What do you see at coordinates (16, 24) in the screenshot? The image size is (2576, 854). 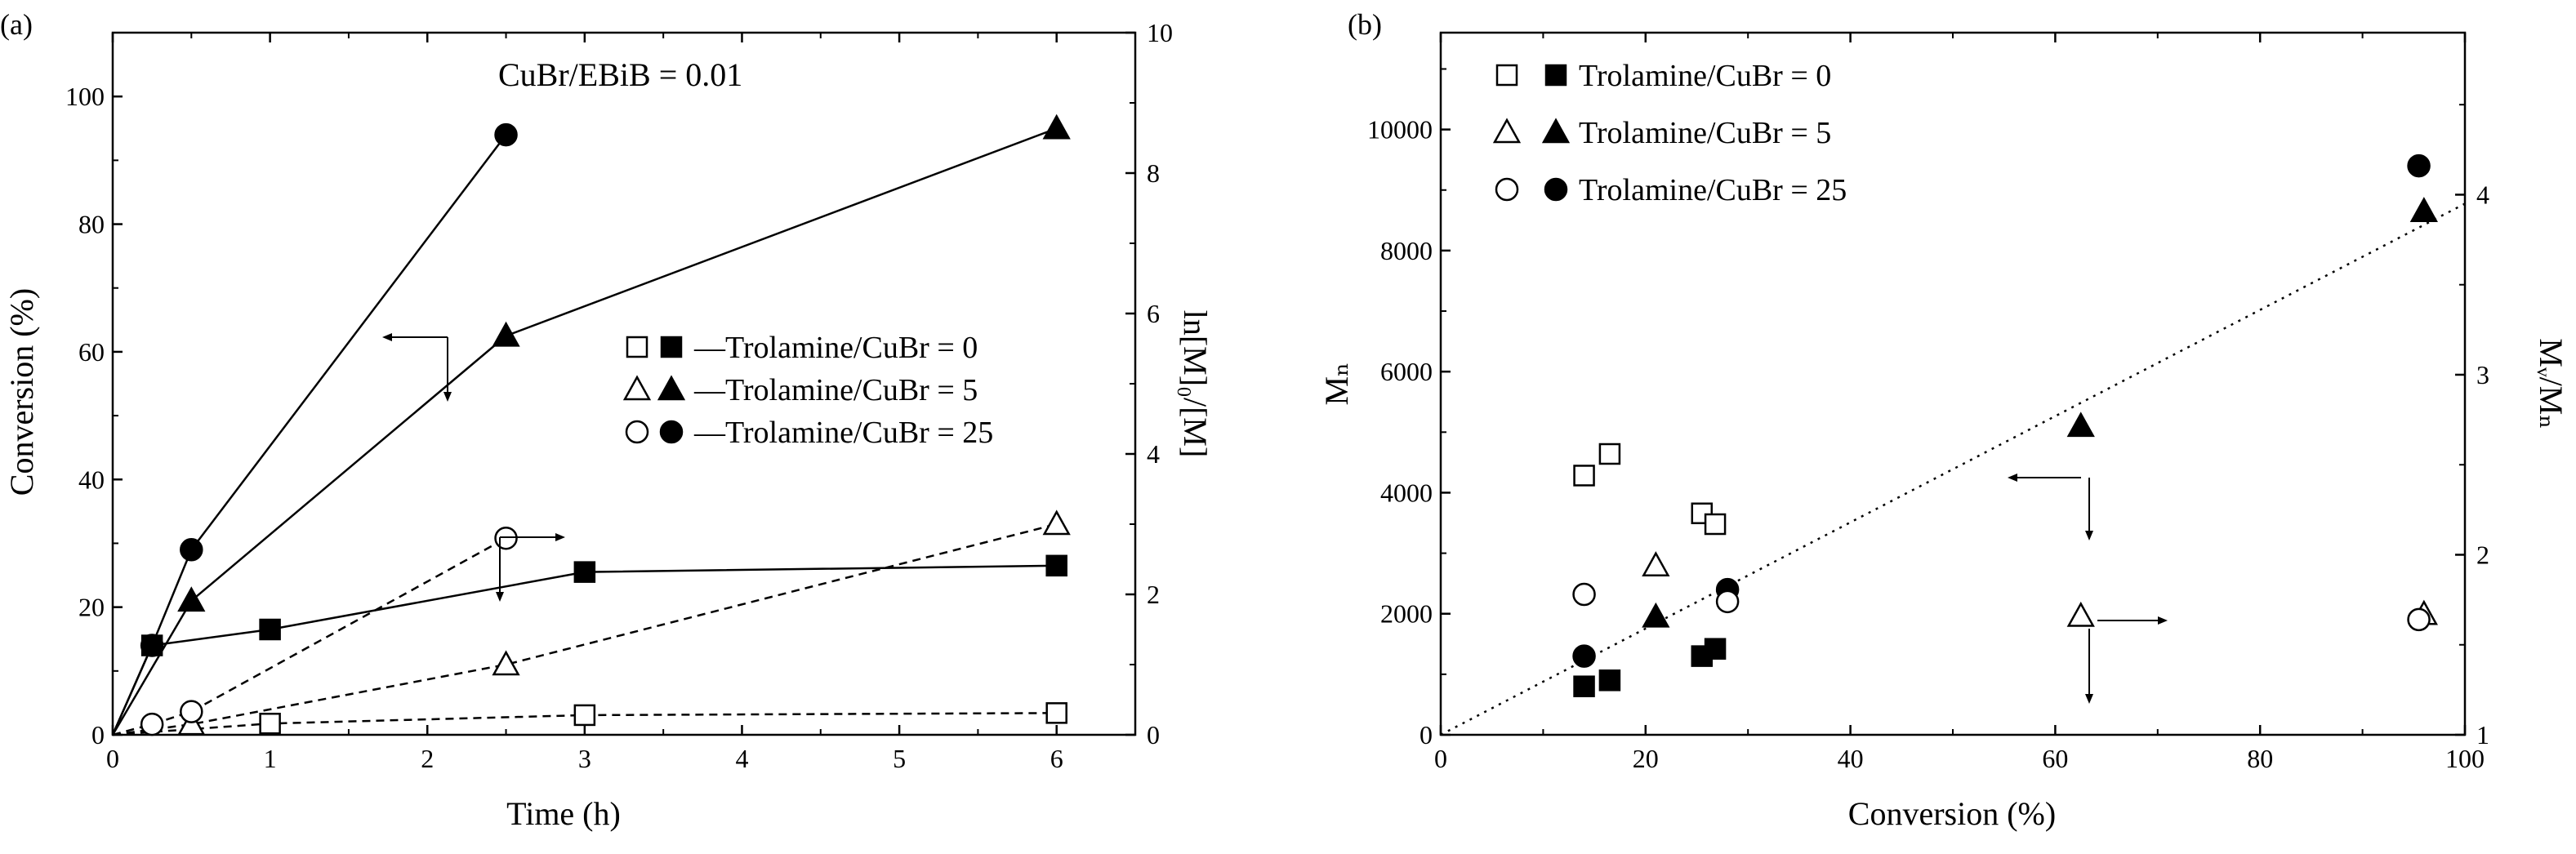 I see `panel-a-label: (a)` at bounding box center [16, 24].